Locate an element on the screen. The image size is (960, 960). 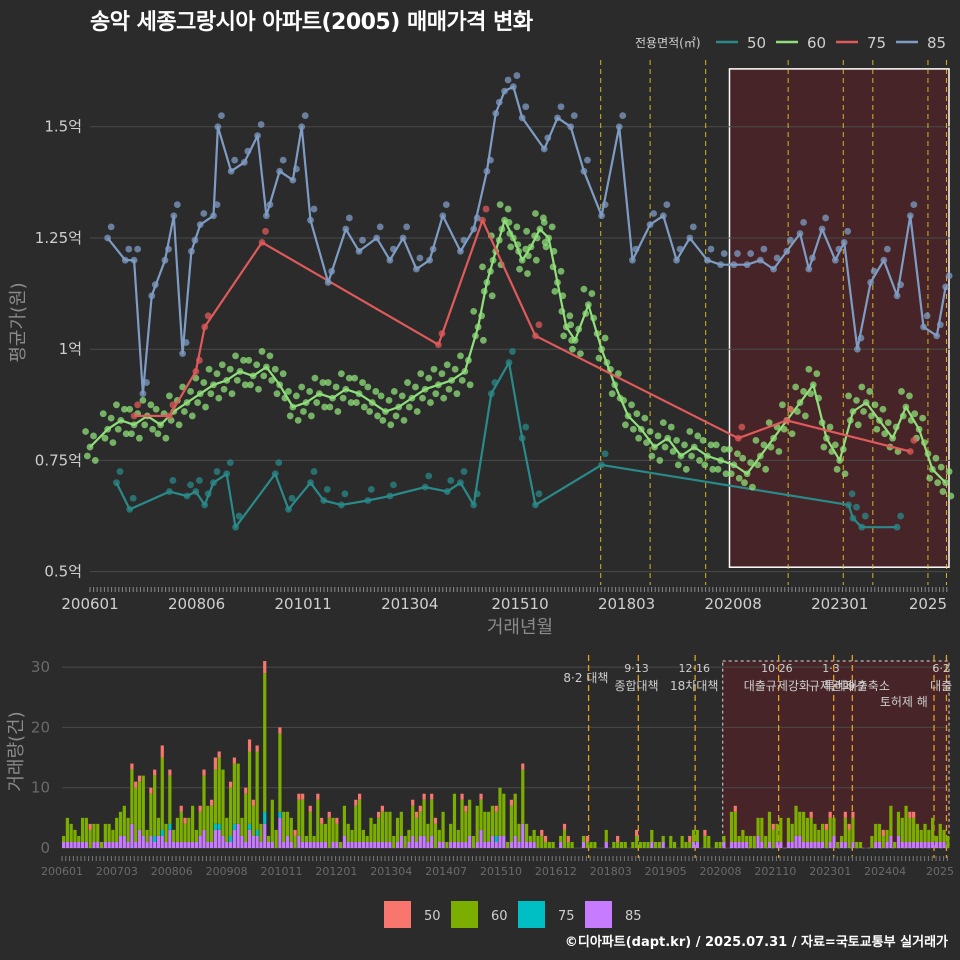
x-minor-ticks is located at coordinates (518, 589).